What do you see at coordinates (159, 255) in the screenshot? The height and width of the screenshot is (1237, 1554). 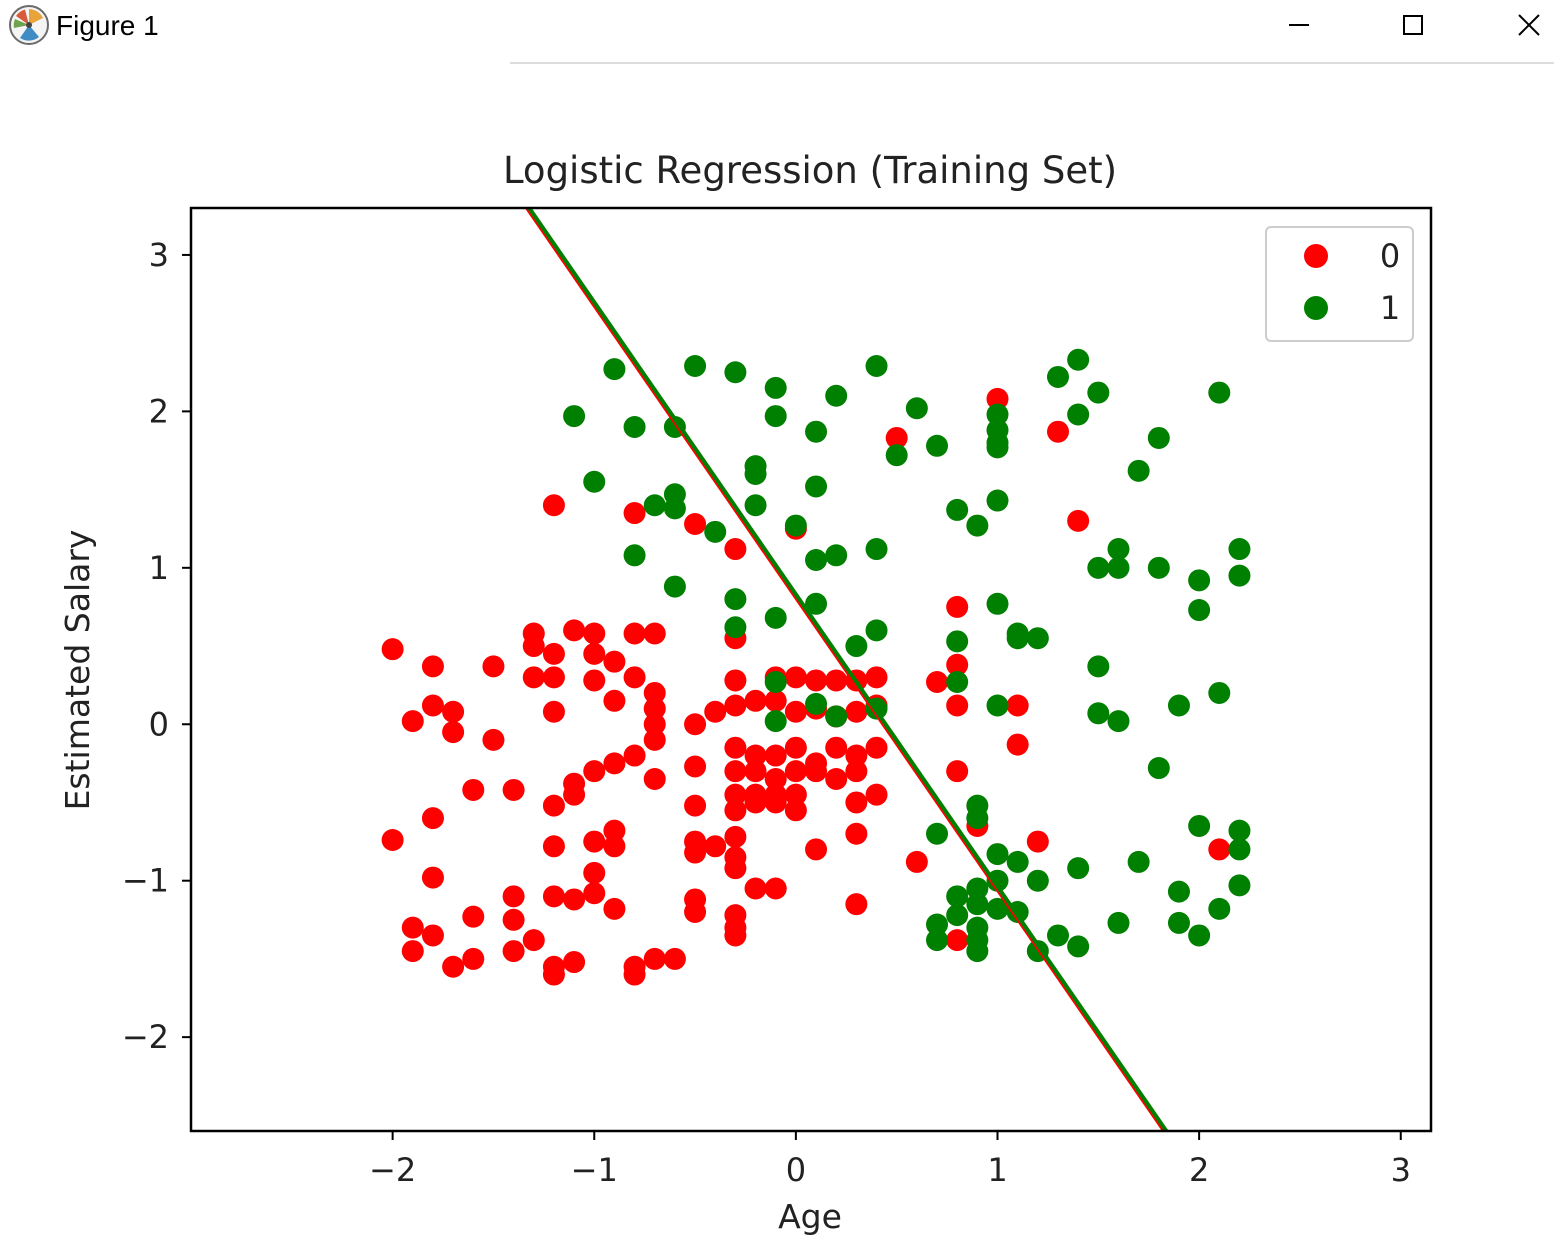 I see `y-tick-label: 3` at bounding box center [159, 255].